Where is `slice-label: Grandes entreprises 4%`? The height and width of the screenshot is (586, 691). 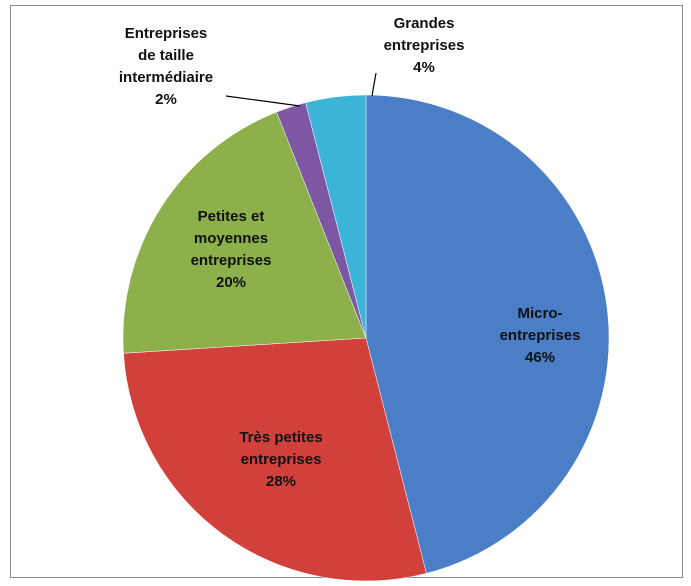
slice-label: Grandes entreprises 4% is located at coordinates (424, 45).